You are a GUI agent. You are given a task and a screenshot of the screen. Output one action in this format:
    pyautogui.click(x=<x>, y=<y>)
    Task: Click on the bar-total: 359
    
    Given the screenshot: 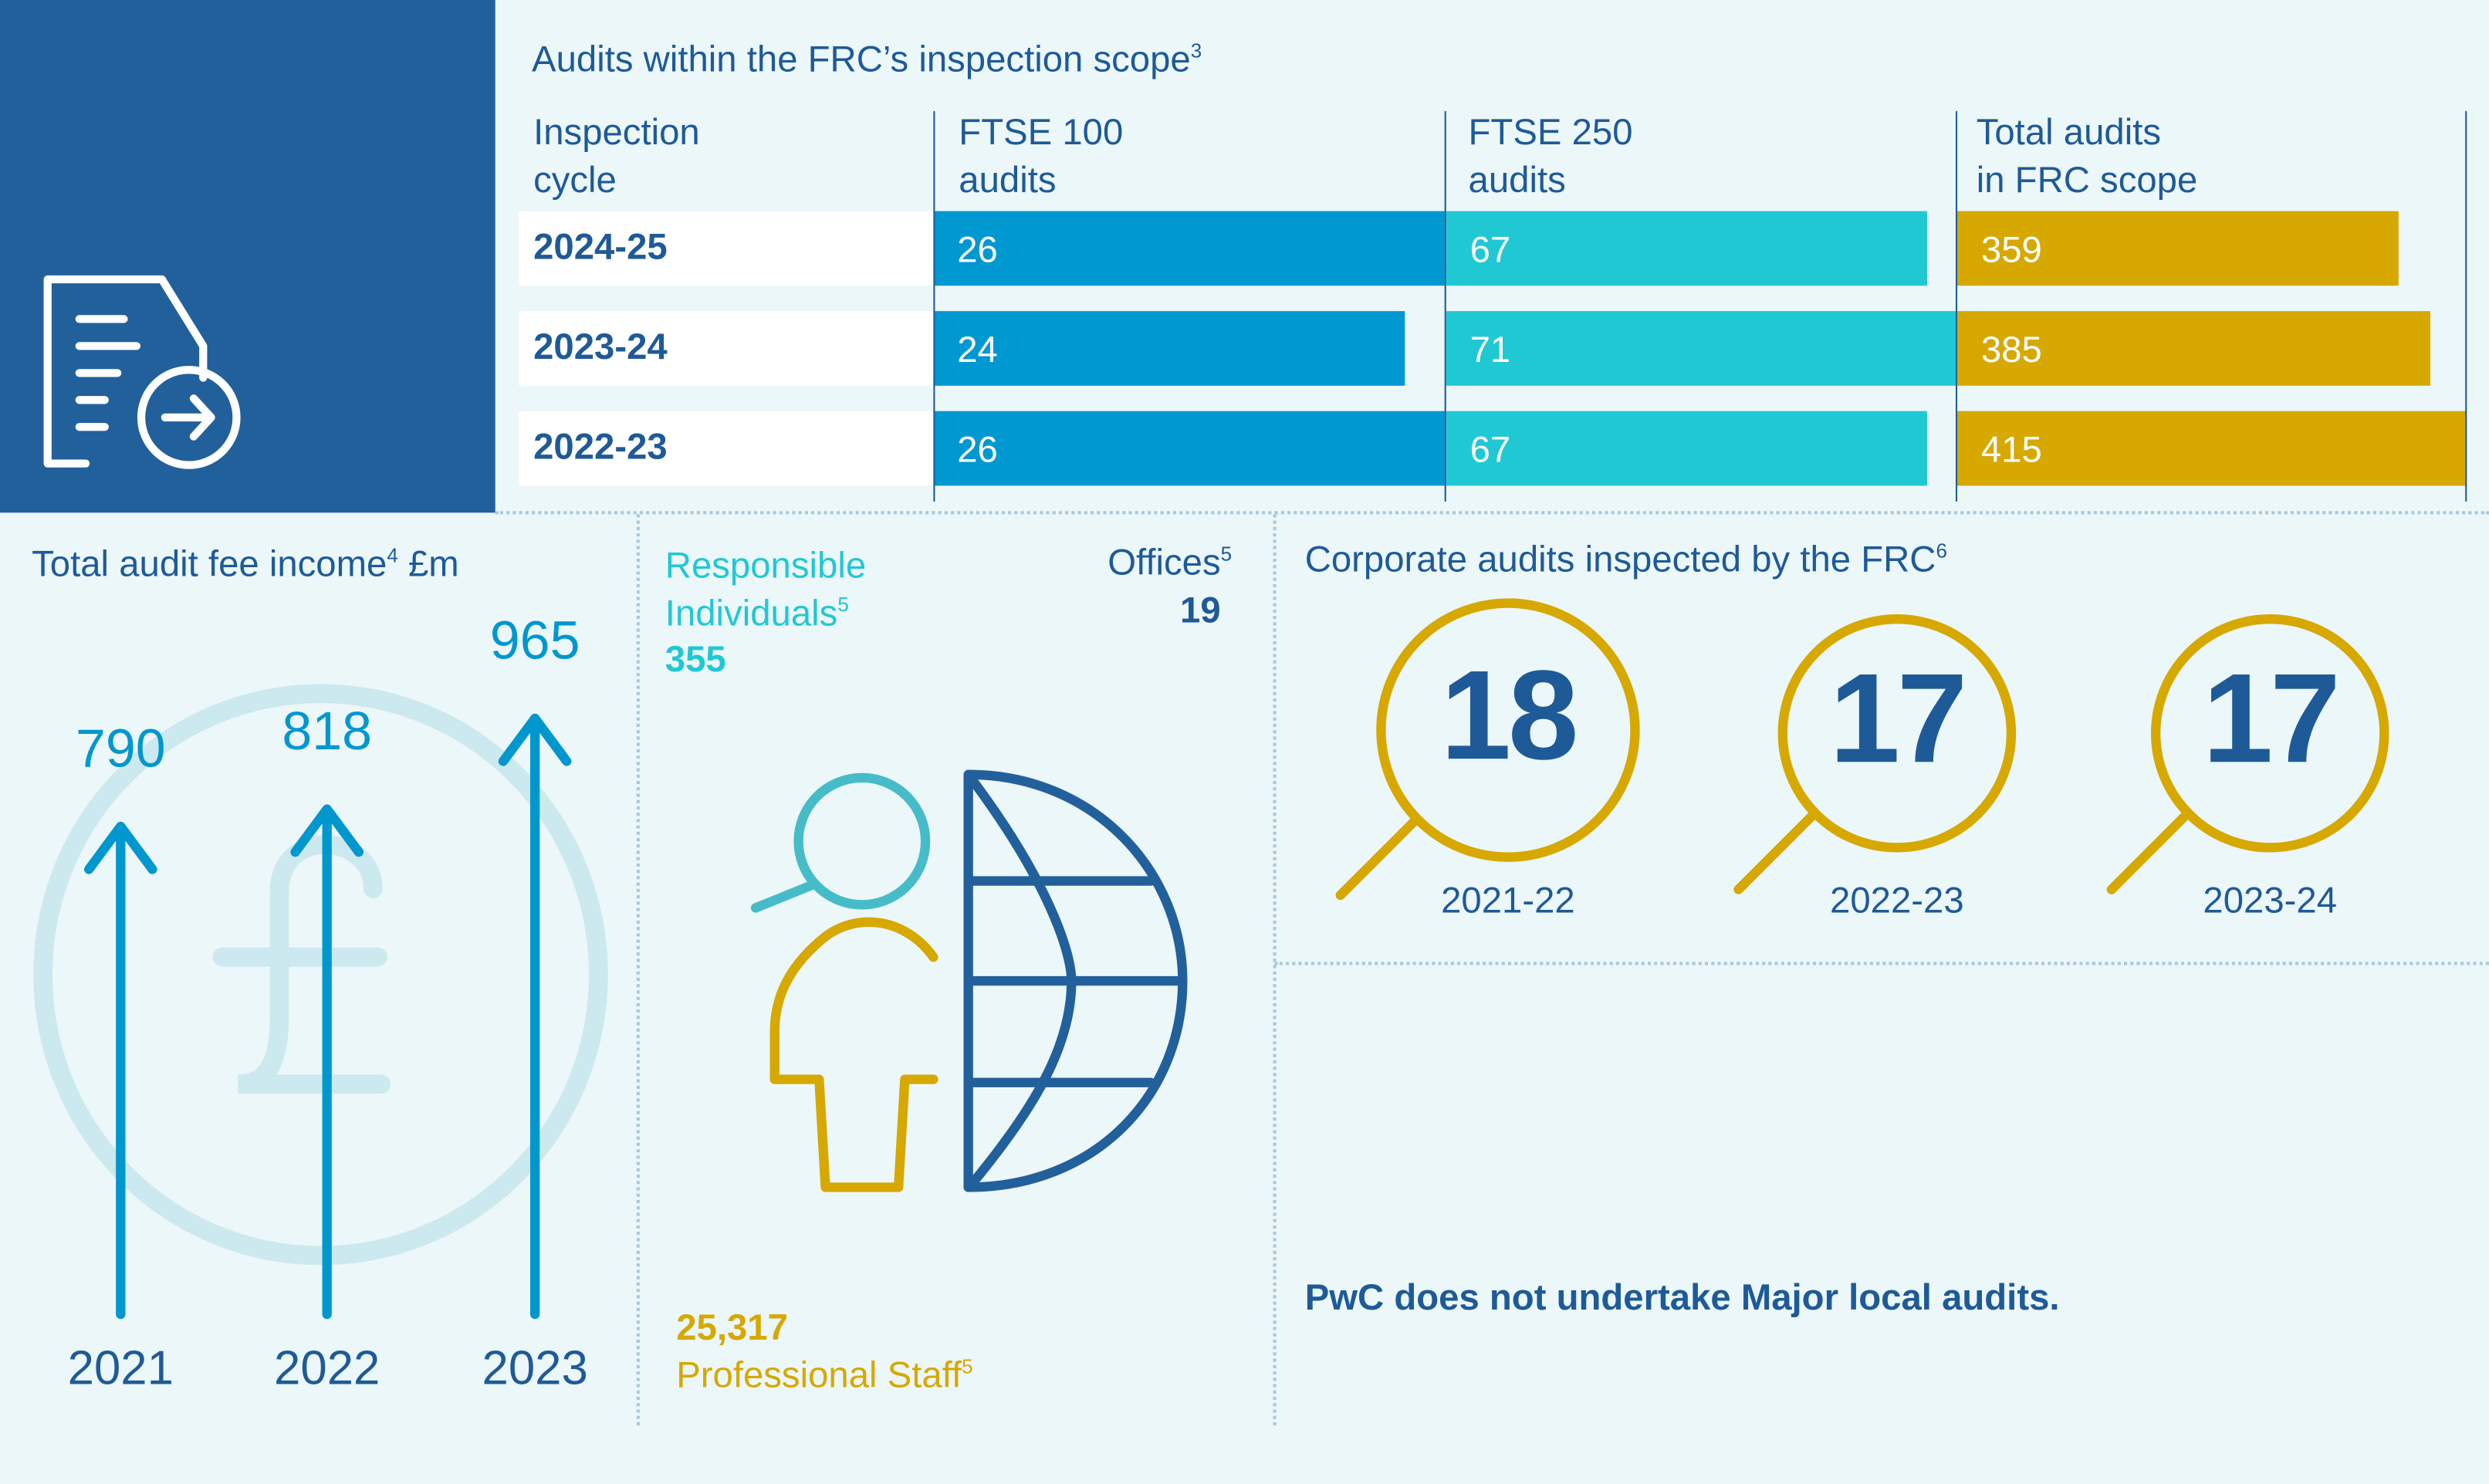 What is the action you would take?
    pyautogui.click(x=2177, y=248)
    